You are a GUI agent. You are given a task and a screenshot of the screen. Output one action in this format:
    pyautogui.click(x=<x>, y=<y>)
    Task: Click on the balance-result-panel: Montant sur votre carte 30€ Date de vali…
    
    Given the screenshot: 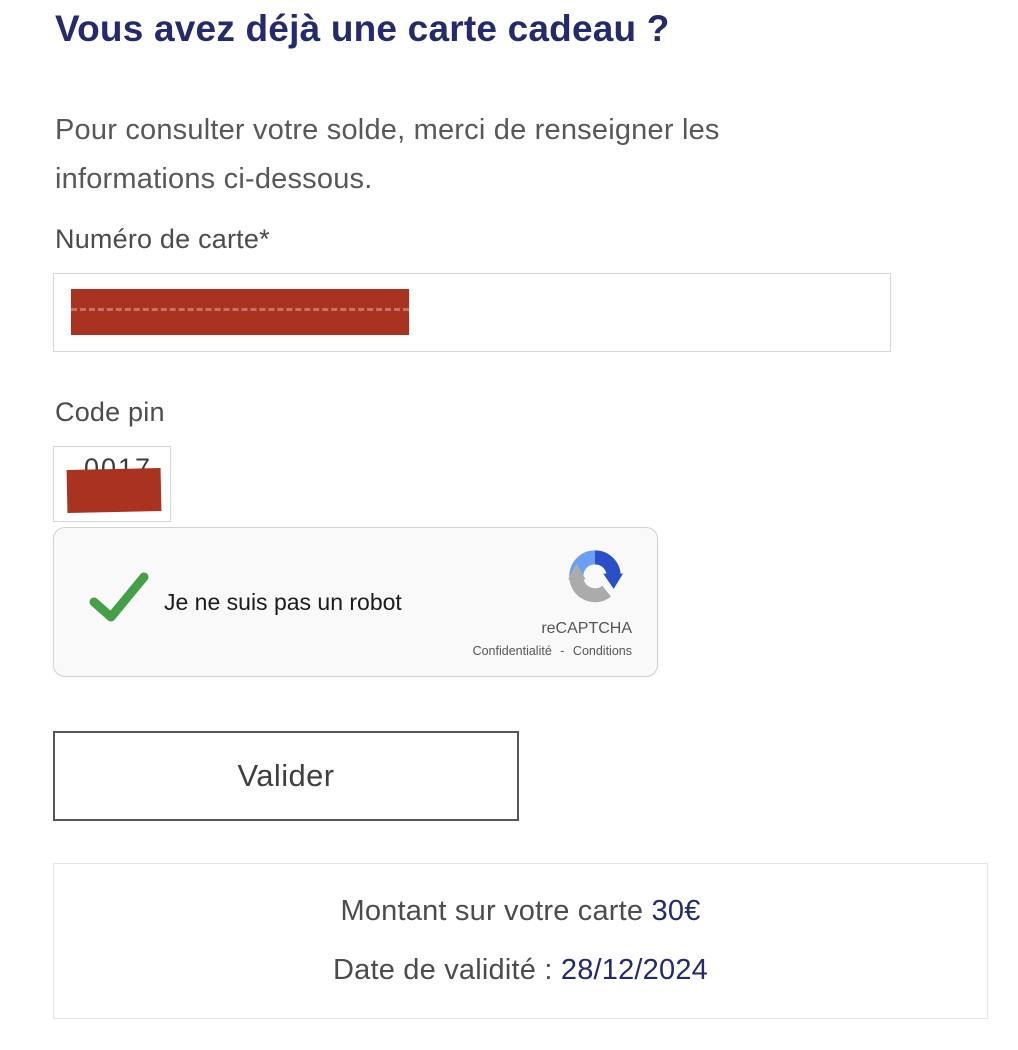 What is the action you would take?
    pyautogui.click(x=520, y=941)
    